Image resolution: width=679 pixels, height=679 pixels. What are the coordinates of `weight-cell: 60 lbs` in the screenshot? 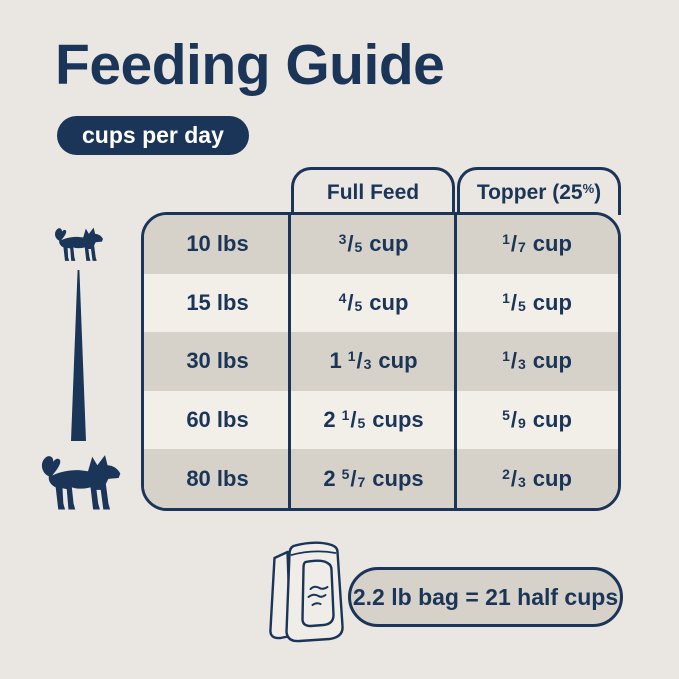 It's located at (217, 420).